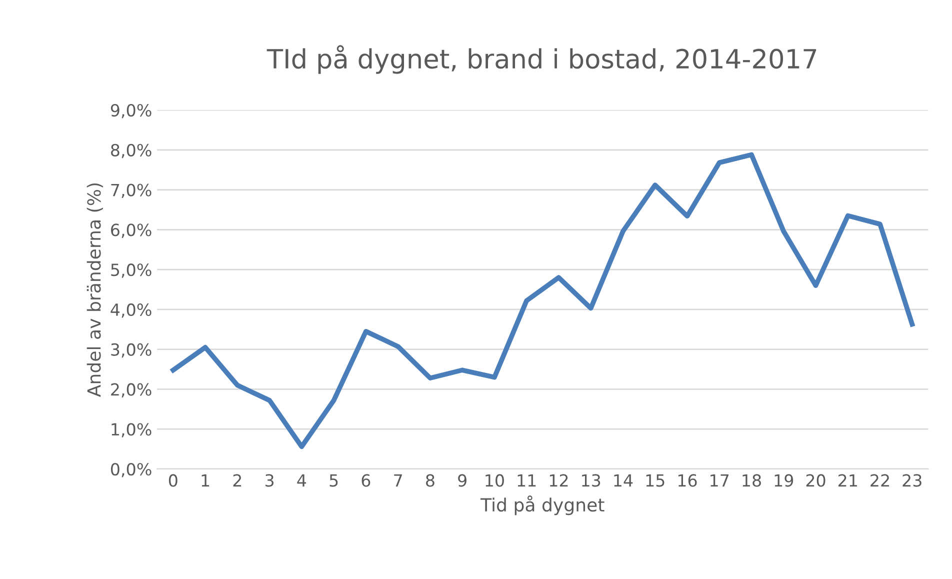 This screenshot has height=579, width=952. Describe the element at coordinates (430, 480) in the screenshot. I see `x-tick-label: 8` at that location.